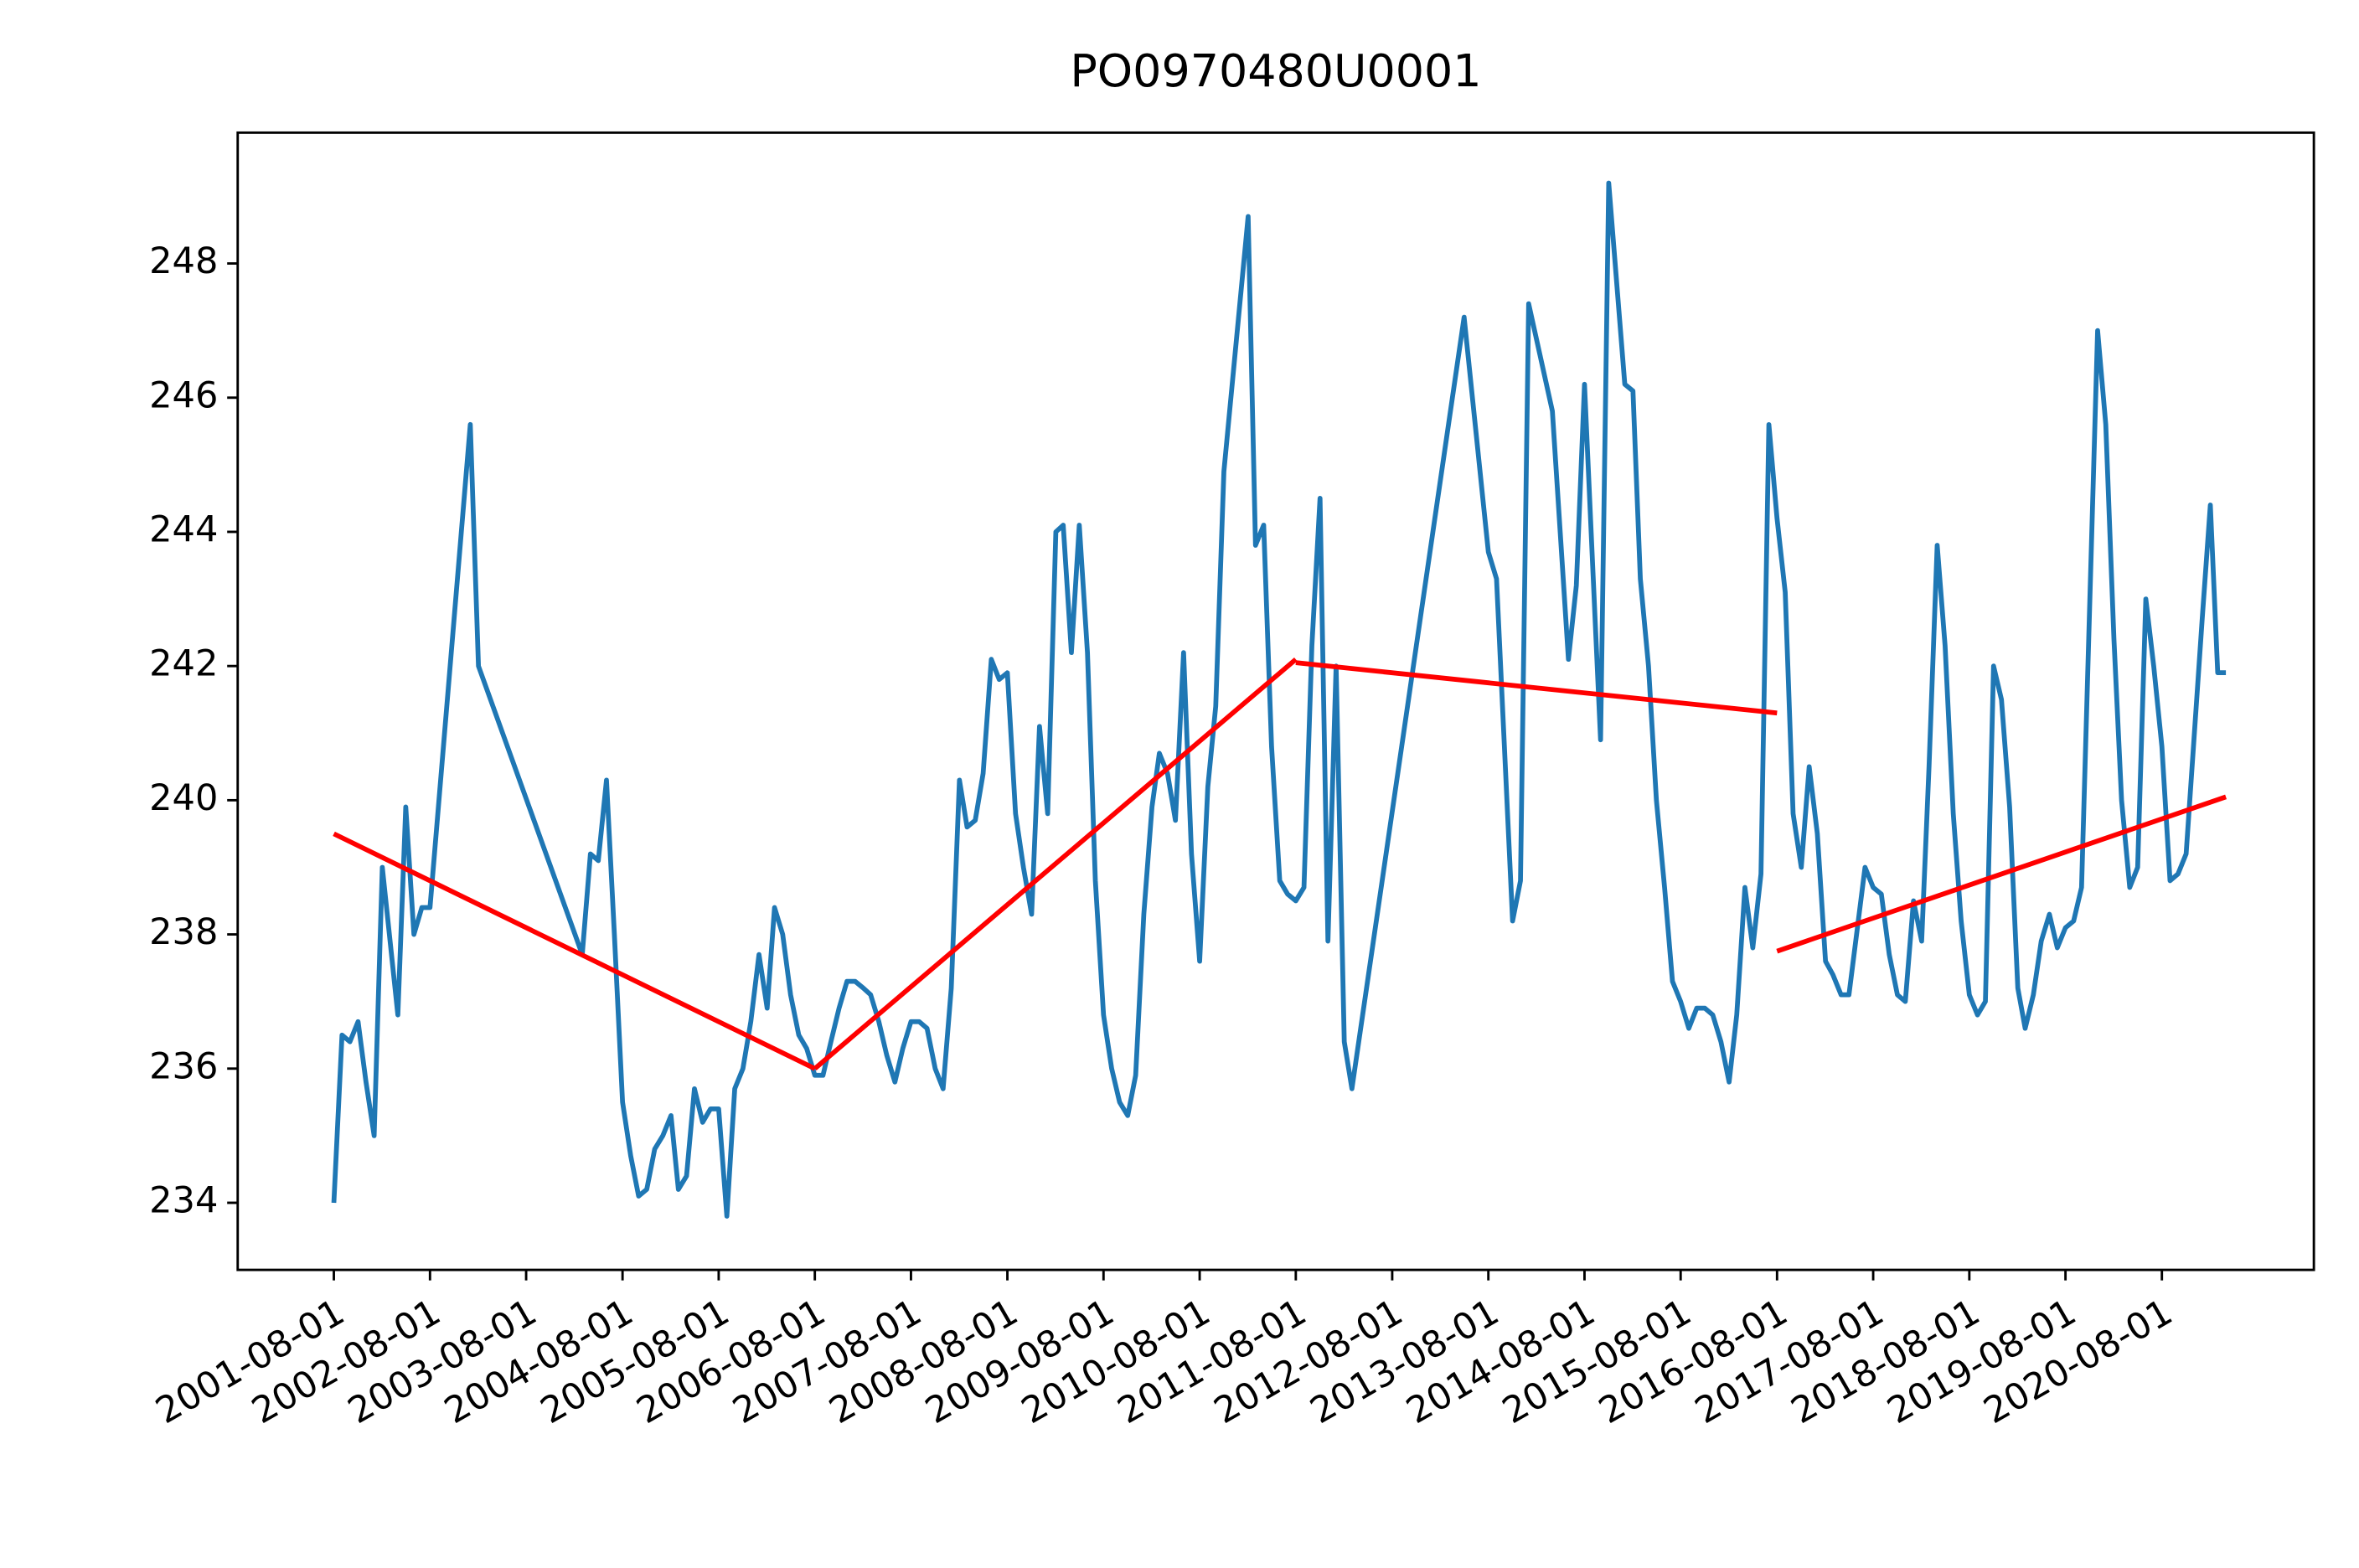  What do you see at coordinates (183, 664) in the screenshot?
I see `y-tick-label: 242` at bounding box center [183, 664].